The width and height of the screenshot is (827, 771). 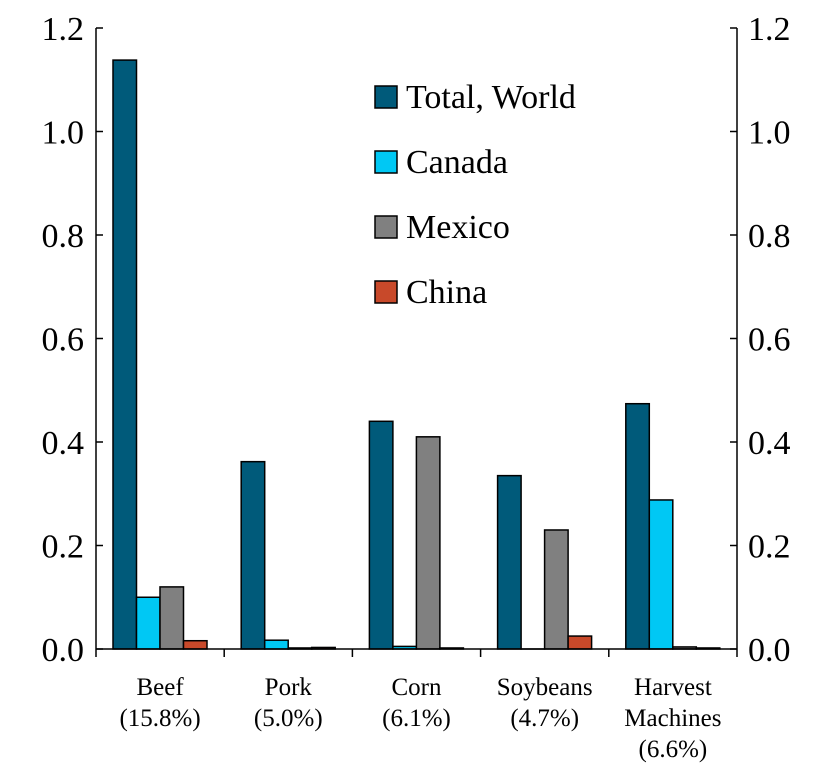 I want to click on legend-label-mexico: Mexico, so click(x=458, y=227).